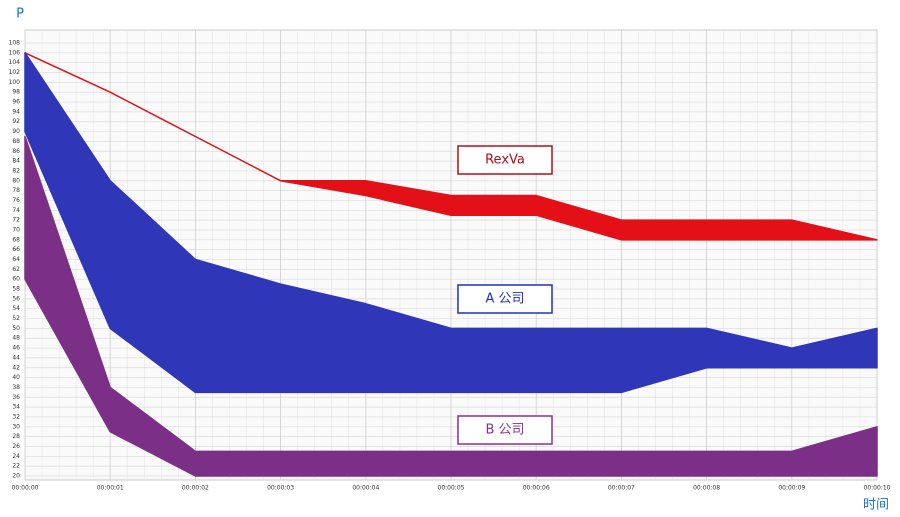 The height and width of the screenshot is (517, 900). I want to click on y-tick-label: 56, so click(16, 298).